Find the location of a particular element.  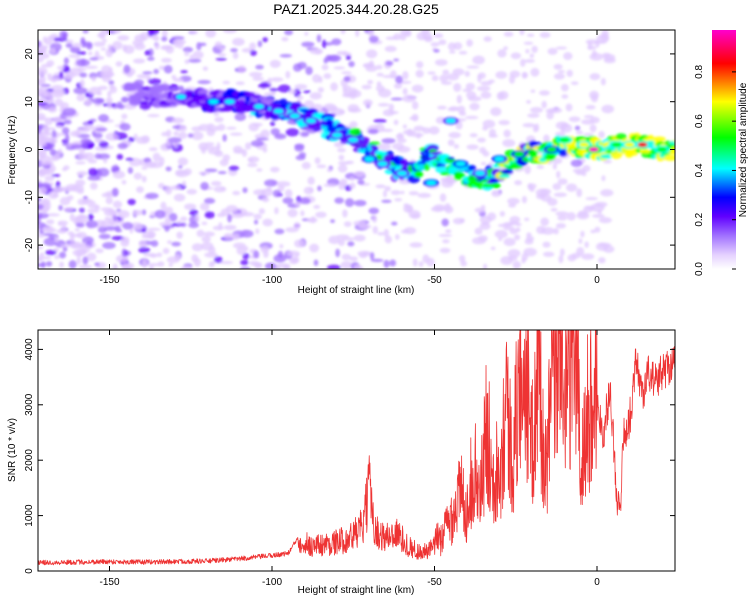

x-tick-label: -100 is located at coordinates (272, 280).